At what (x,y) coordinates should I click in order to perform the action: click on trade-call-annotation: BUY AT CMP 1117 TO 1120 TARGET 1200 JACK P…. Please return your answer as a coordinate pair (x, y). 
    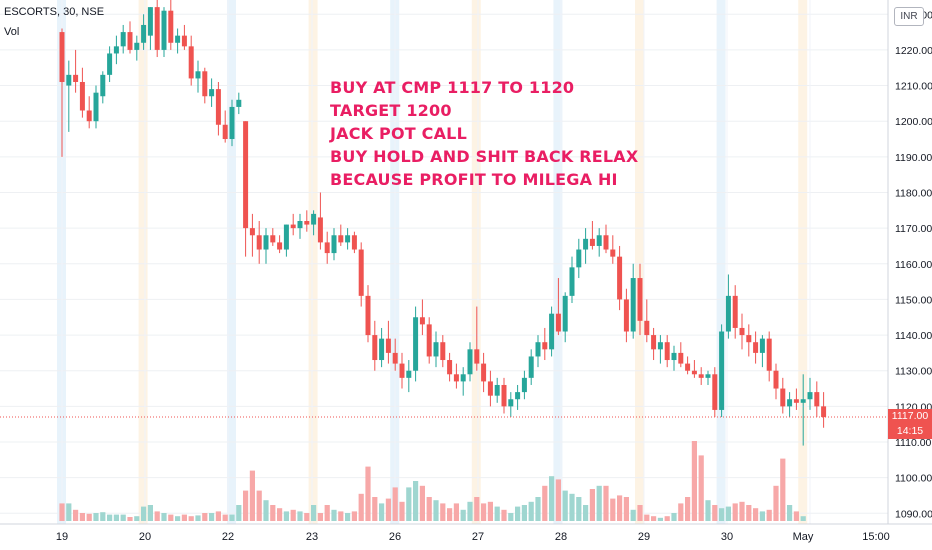
    Looking at the image, I should click on (484, 133).